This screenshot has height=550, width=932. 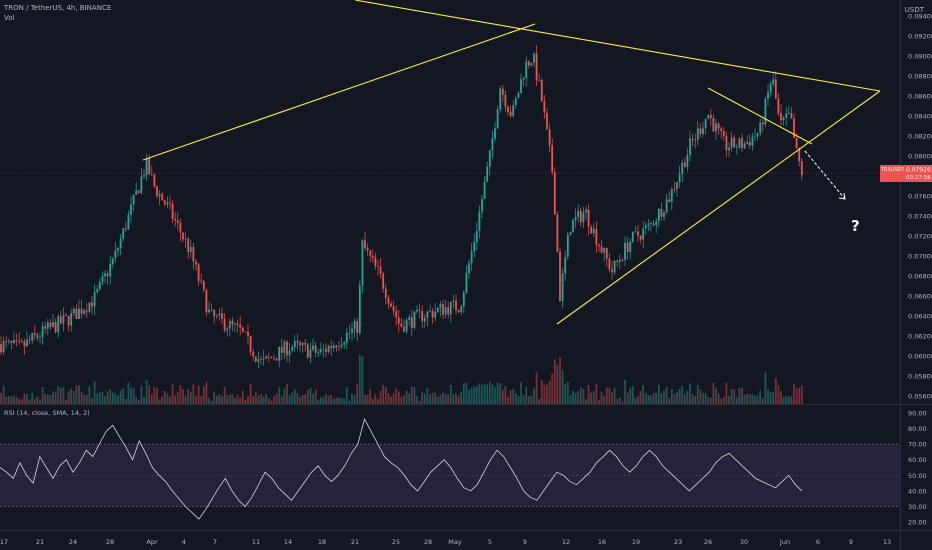 I want to click on time-tick-label: 7, so click(x=215, y=542).